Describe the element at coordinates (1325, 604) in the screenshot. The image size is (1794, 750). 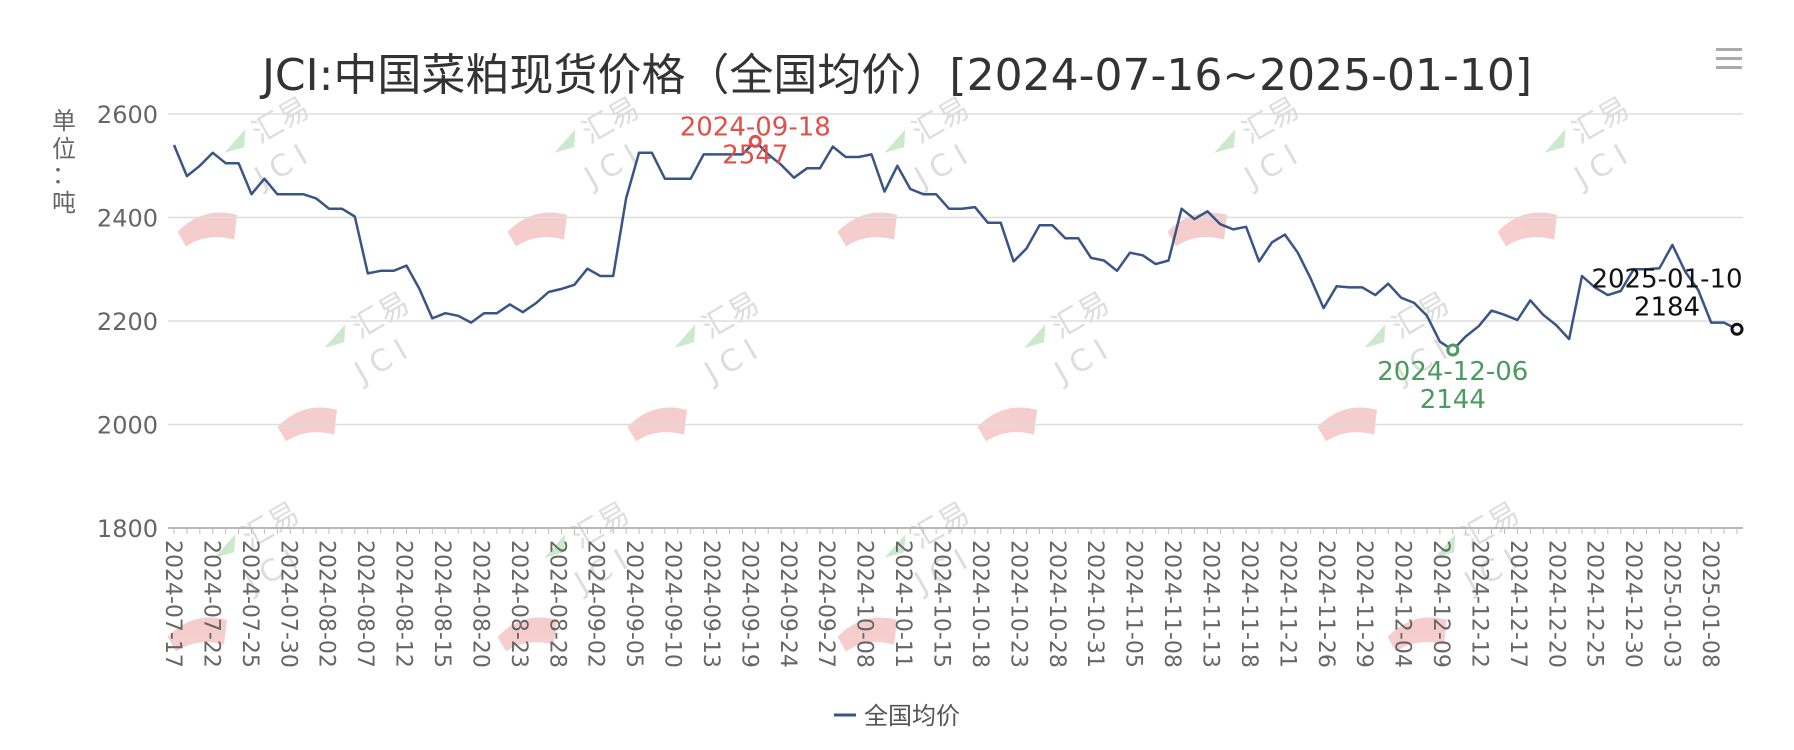
I see `x-tick-label: 2024-11-26` at that location.